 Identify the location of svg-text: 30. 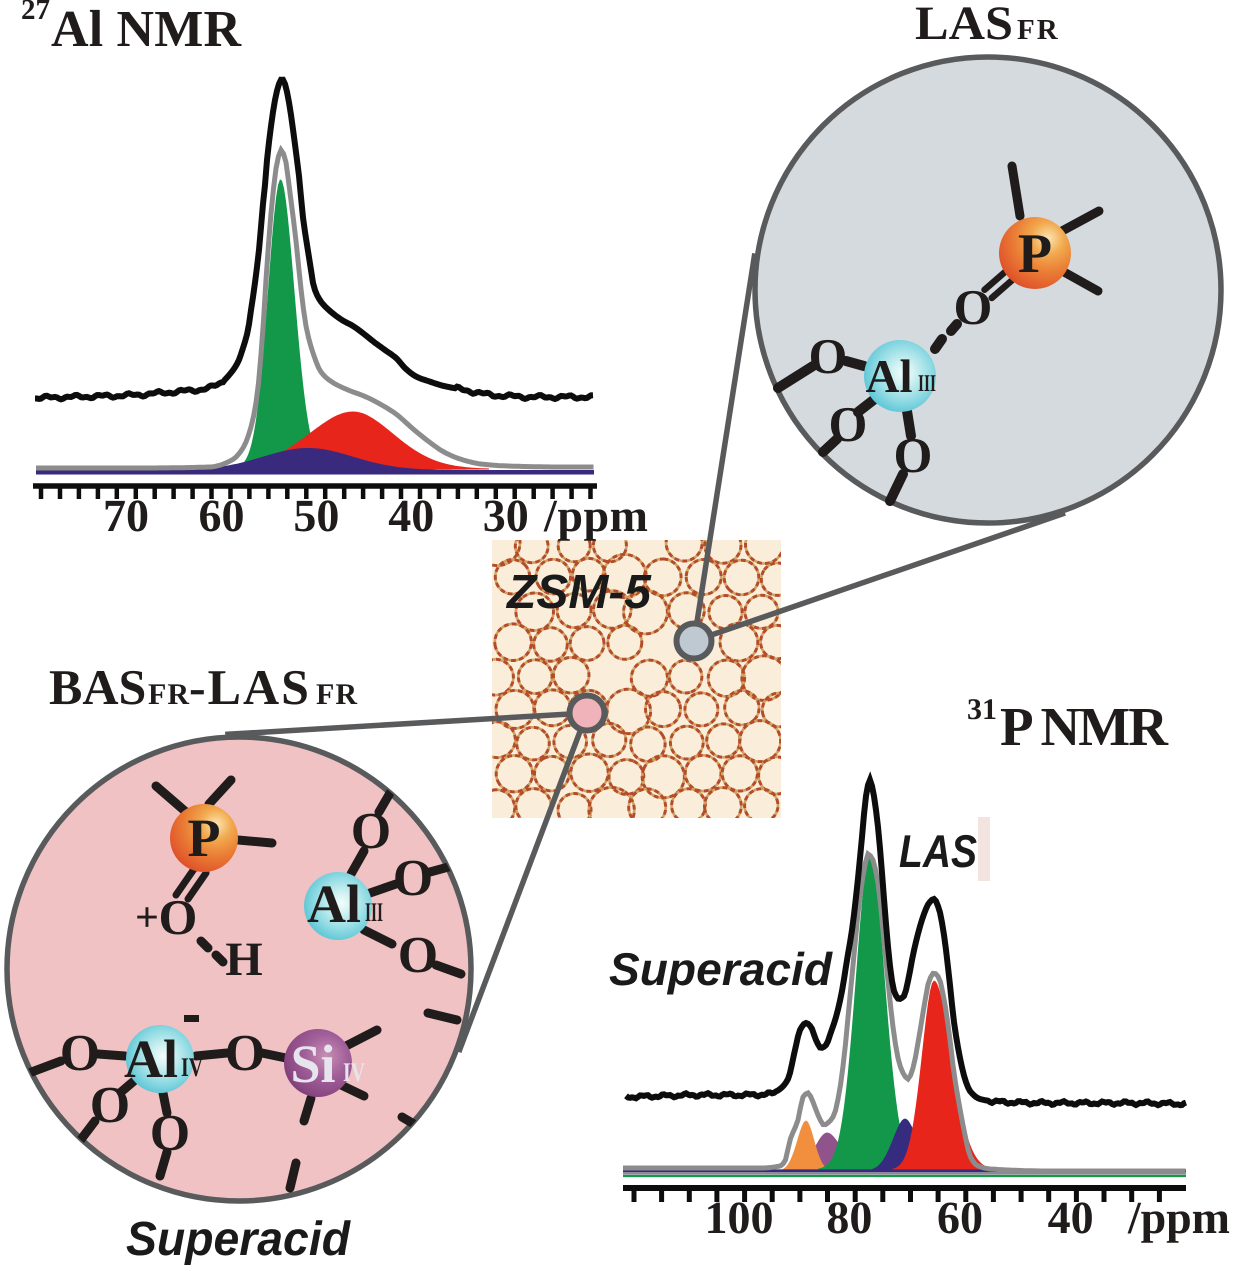
(506, 515).